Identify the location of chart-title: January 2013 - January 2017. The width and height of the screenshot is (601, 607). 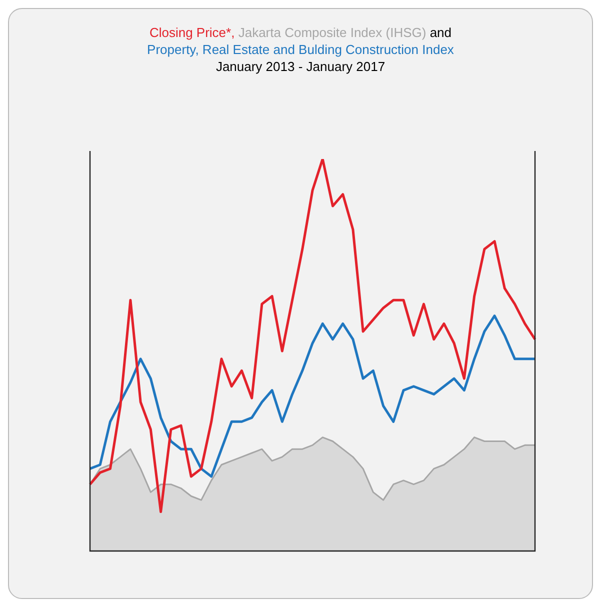
(300, 66).